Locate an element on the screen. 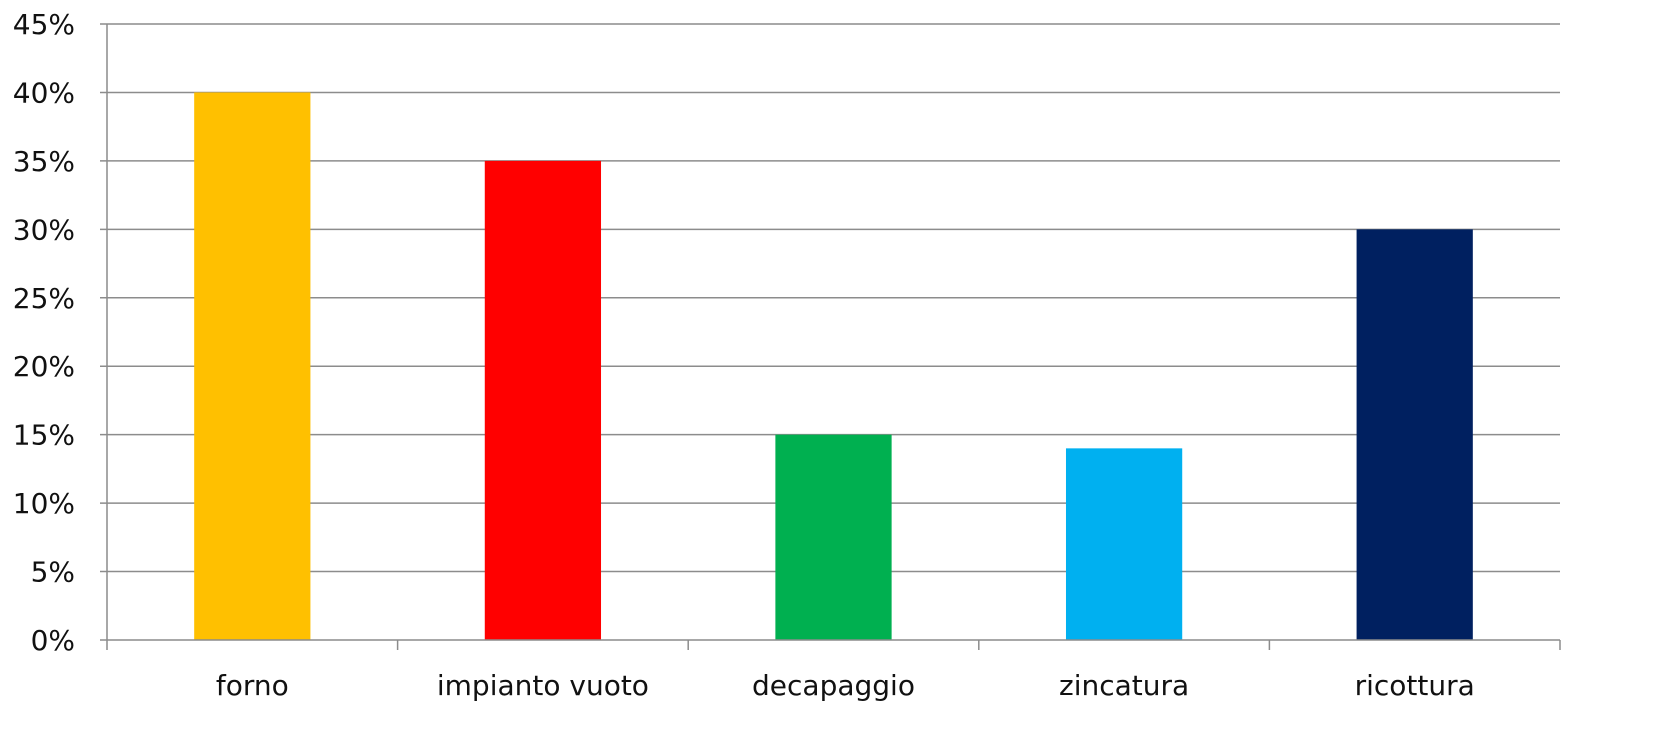  bar-zincatura is located at coordinates (1124, 544).